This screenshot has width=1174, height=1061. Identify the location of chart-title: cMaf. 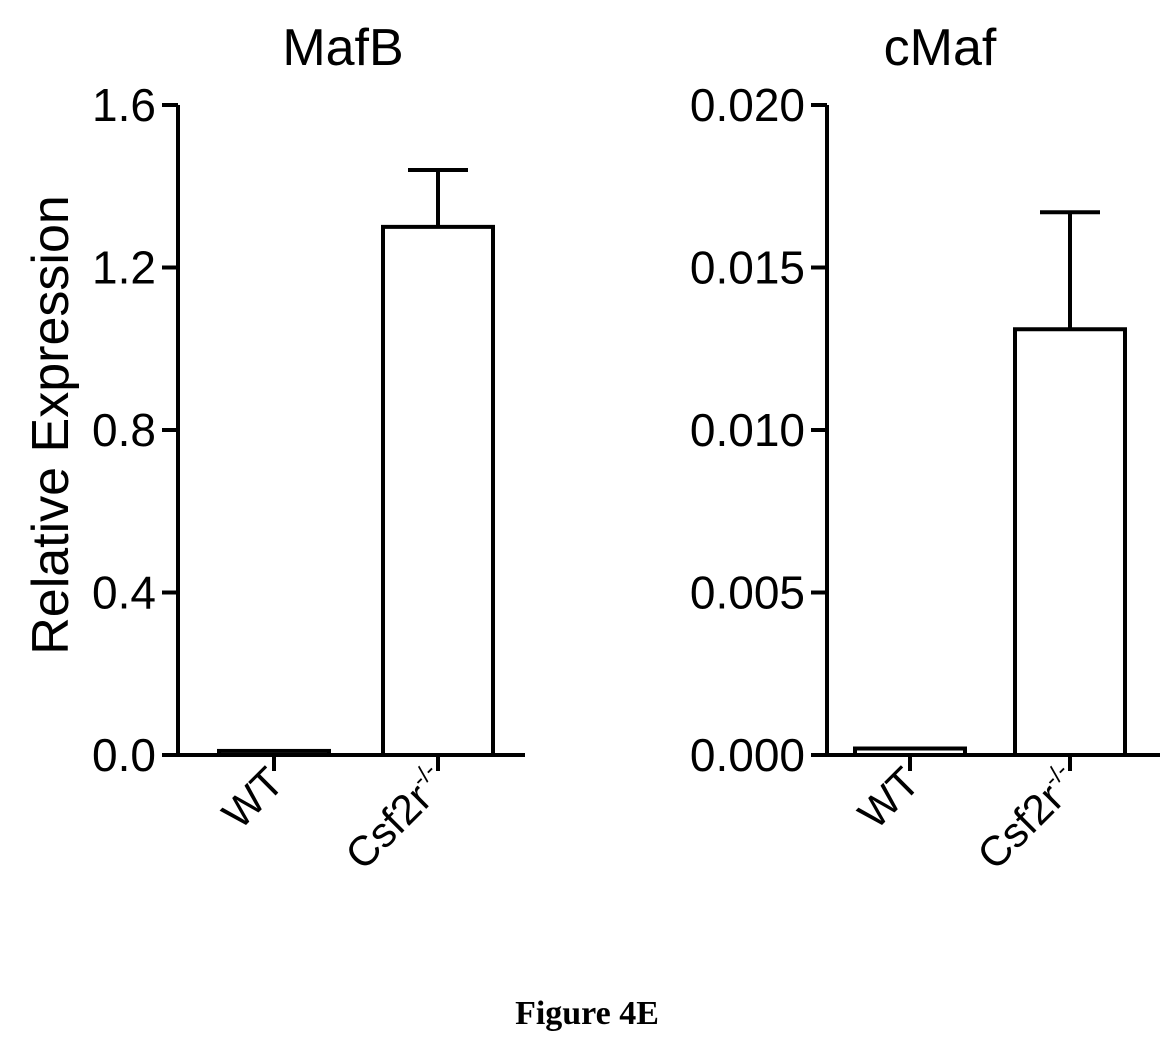
(940, 48).